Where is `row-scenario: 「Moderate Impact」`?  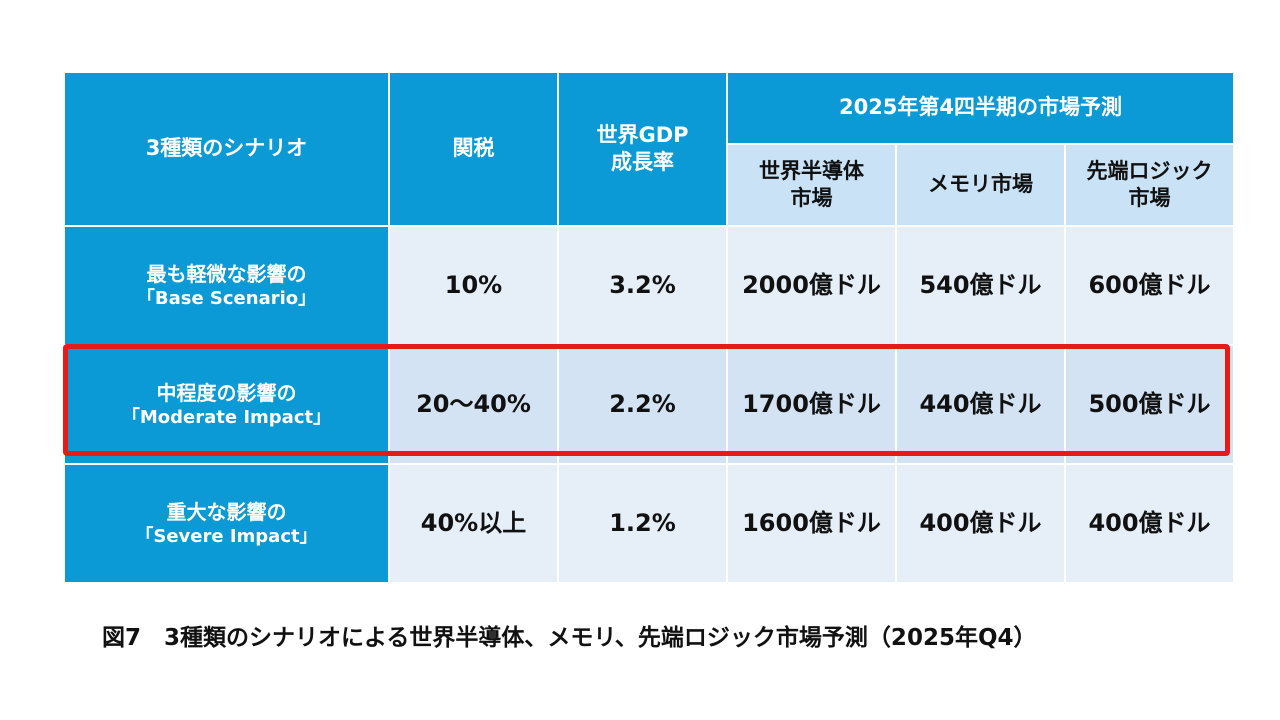 row-scenario: 「Moderate Impact」 is located at coordinates (226, 417).